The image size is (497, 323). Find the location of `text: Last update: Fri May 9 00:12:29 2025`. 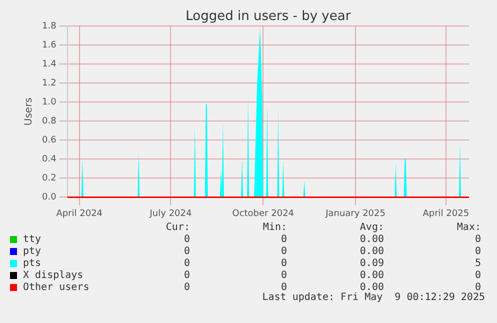

text: Last update: Fri May 9 00:12:29 2025 is located at coordinates (373, 297).